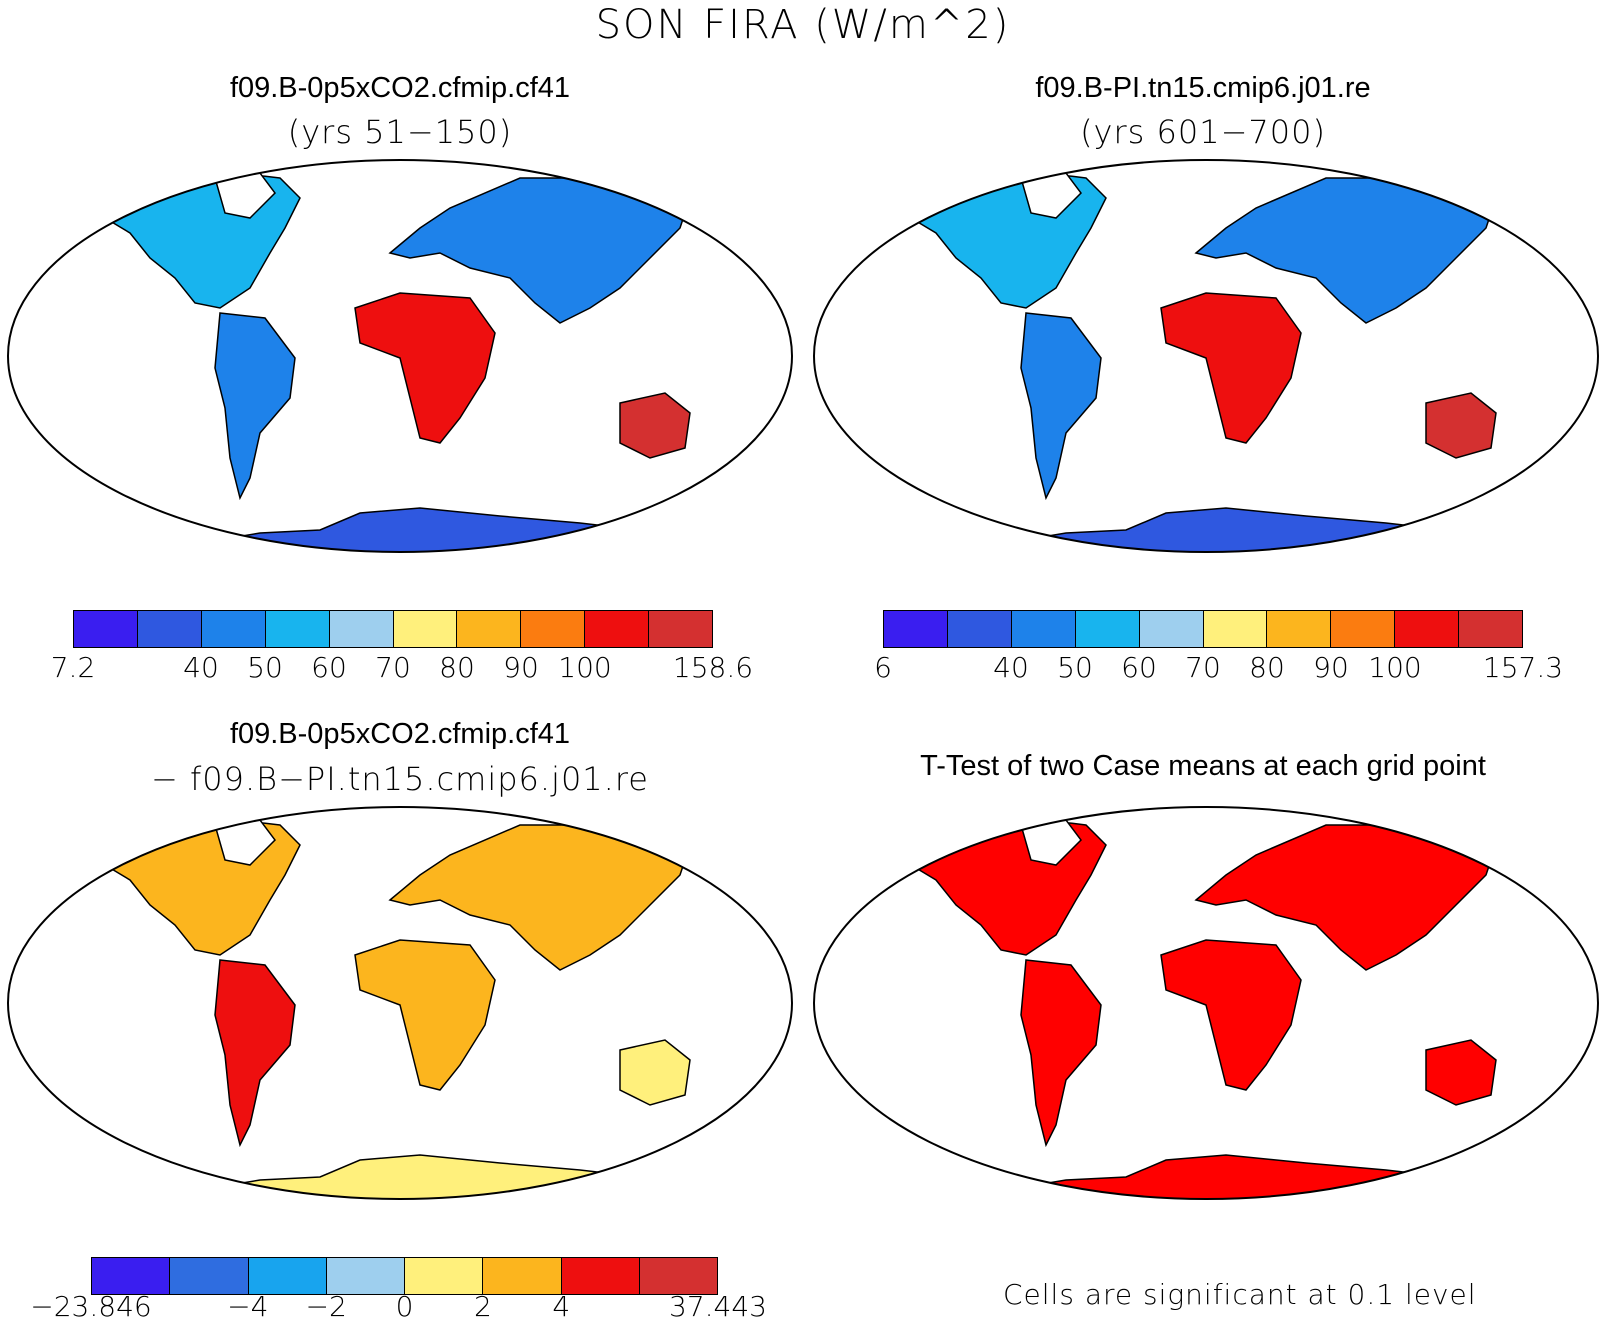 The image size is (1606, 1327). I want to click on colorbar-case1, so click(393, 629).